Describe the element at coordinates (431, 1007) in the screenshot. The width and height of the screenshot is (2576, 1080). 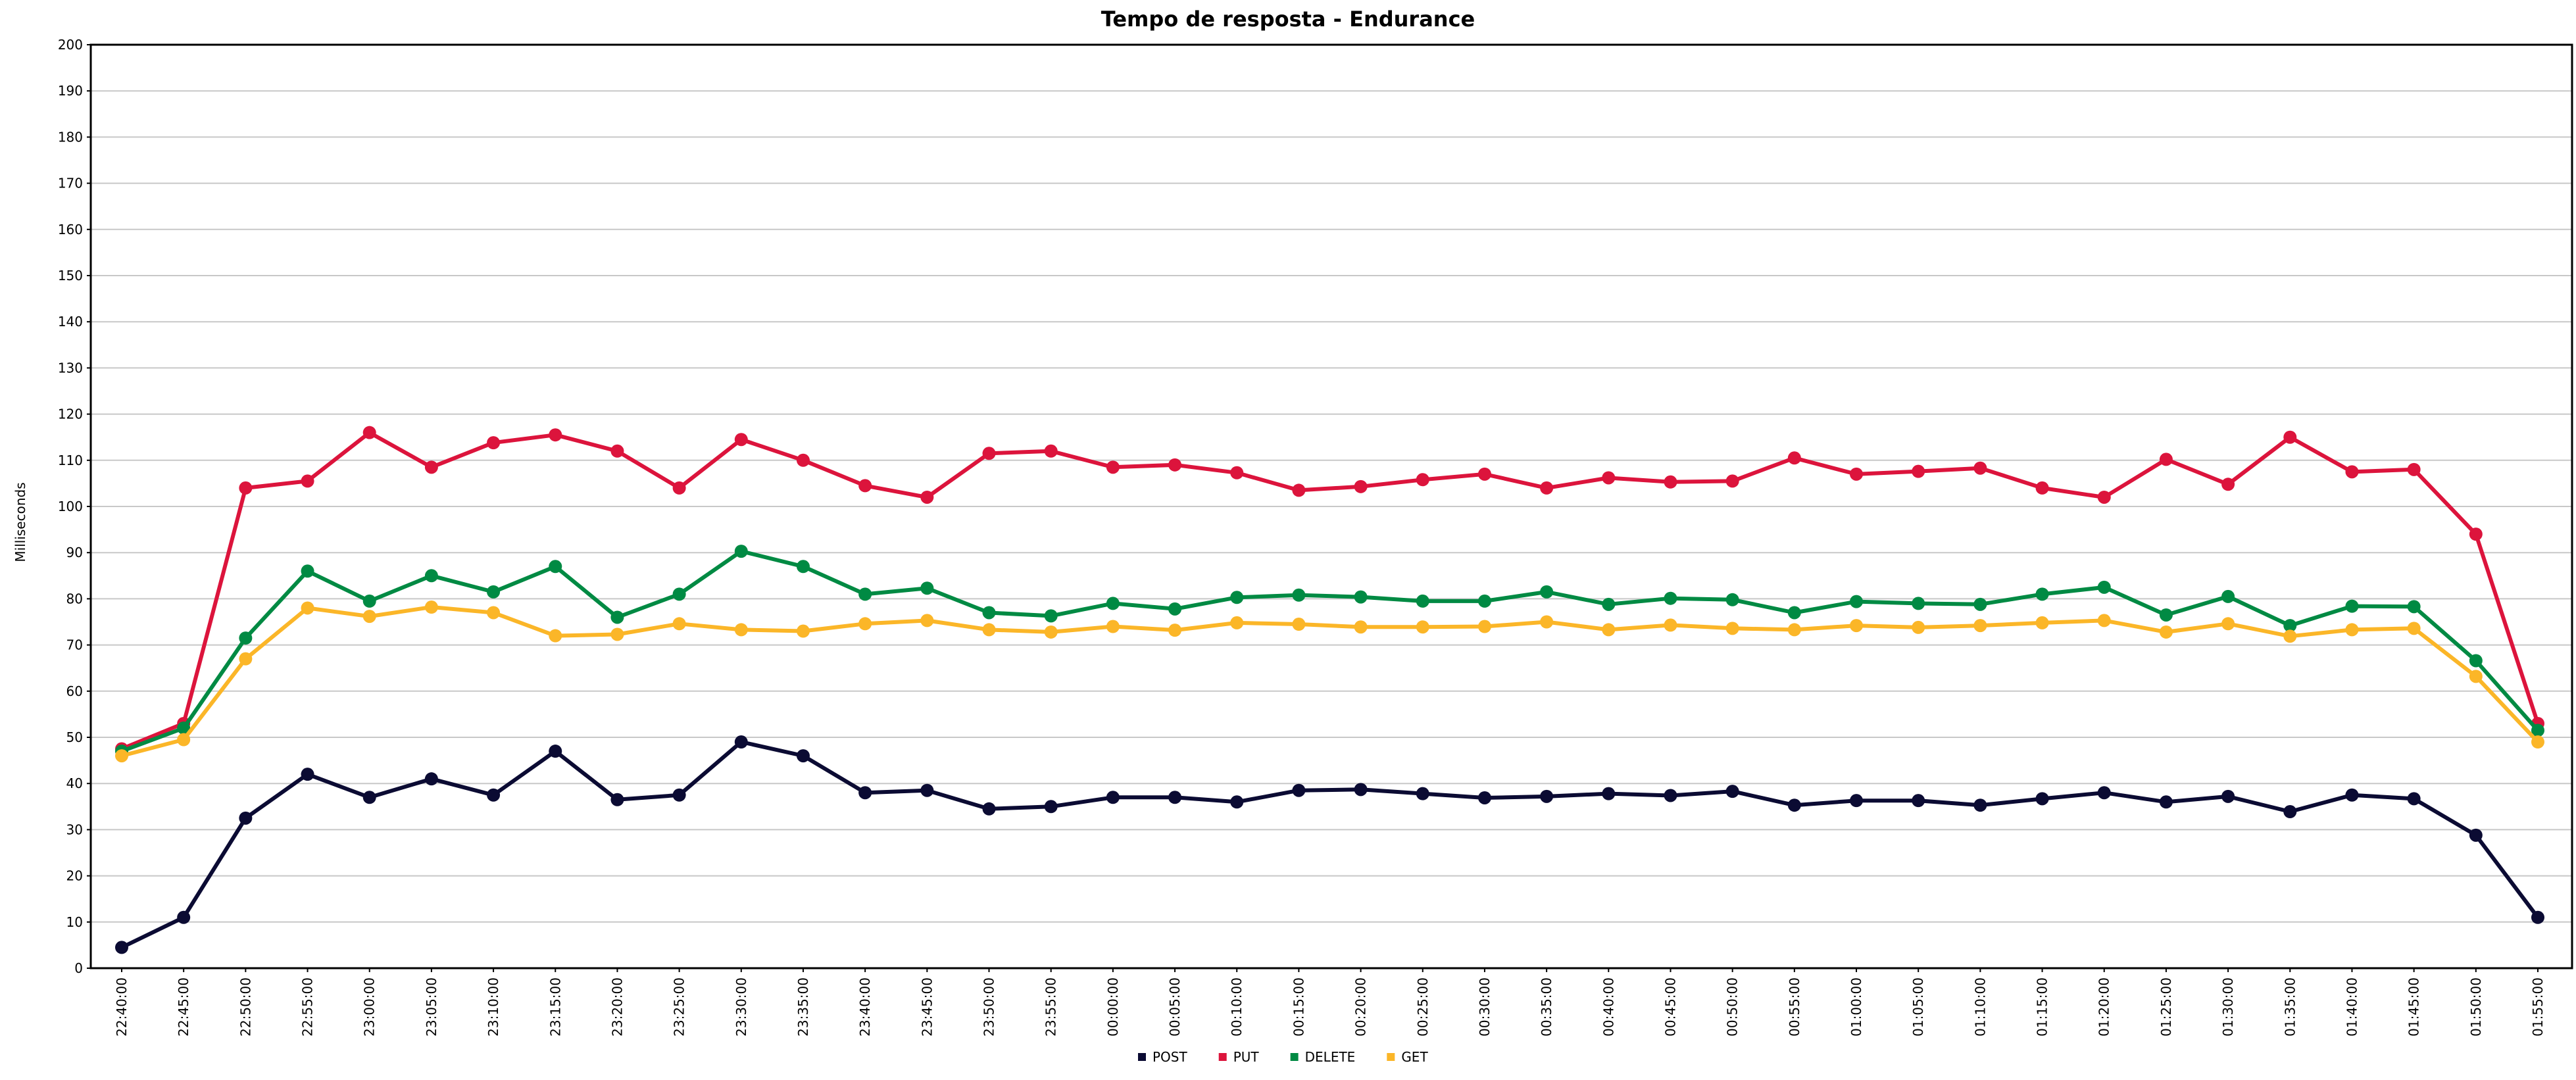
I see `x-tick-label: 23:05:00` at that location.